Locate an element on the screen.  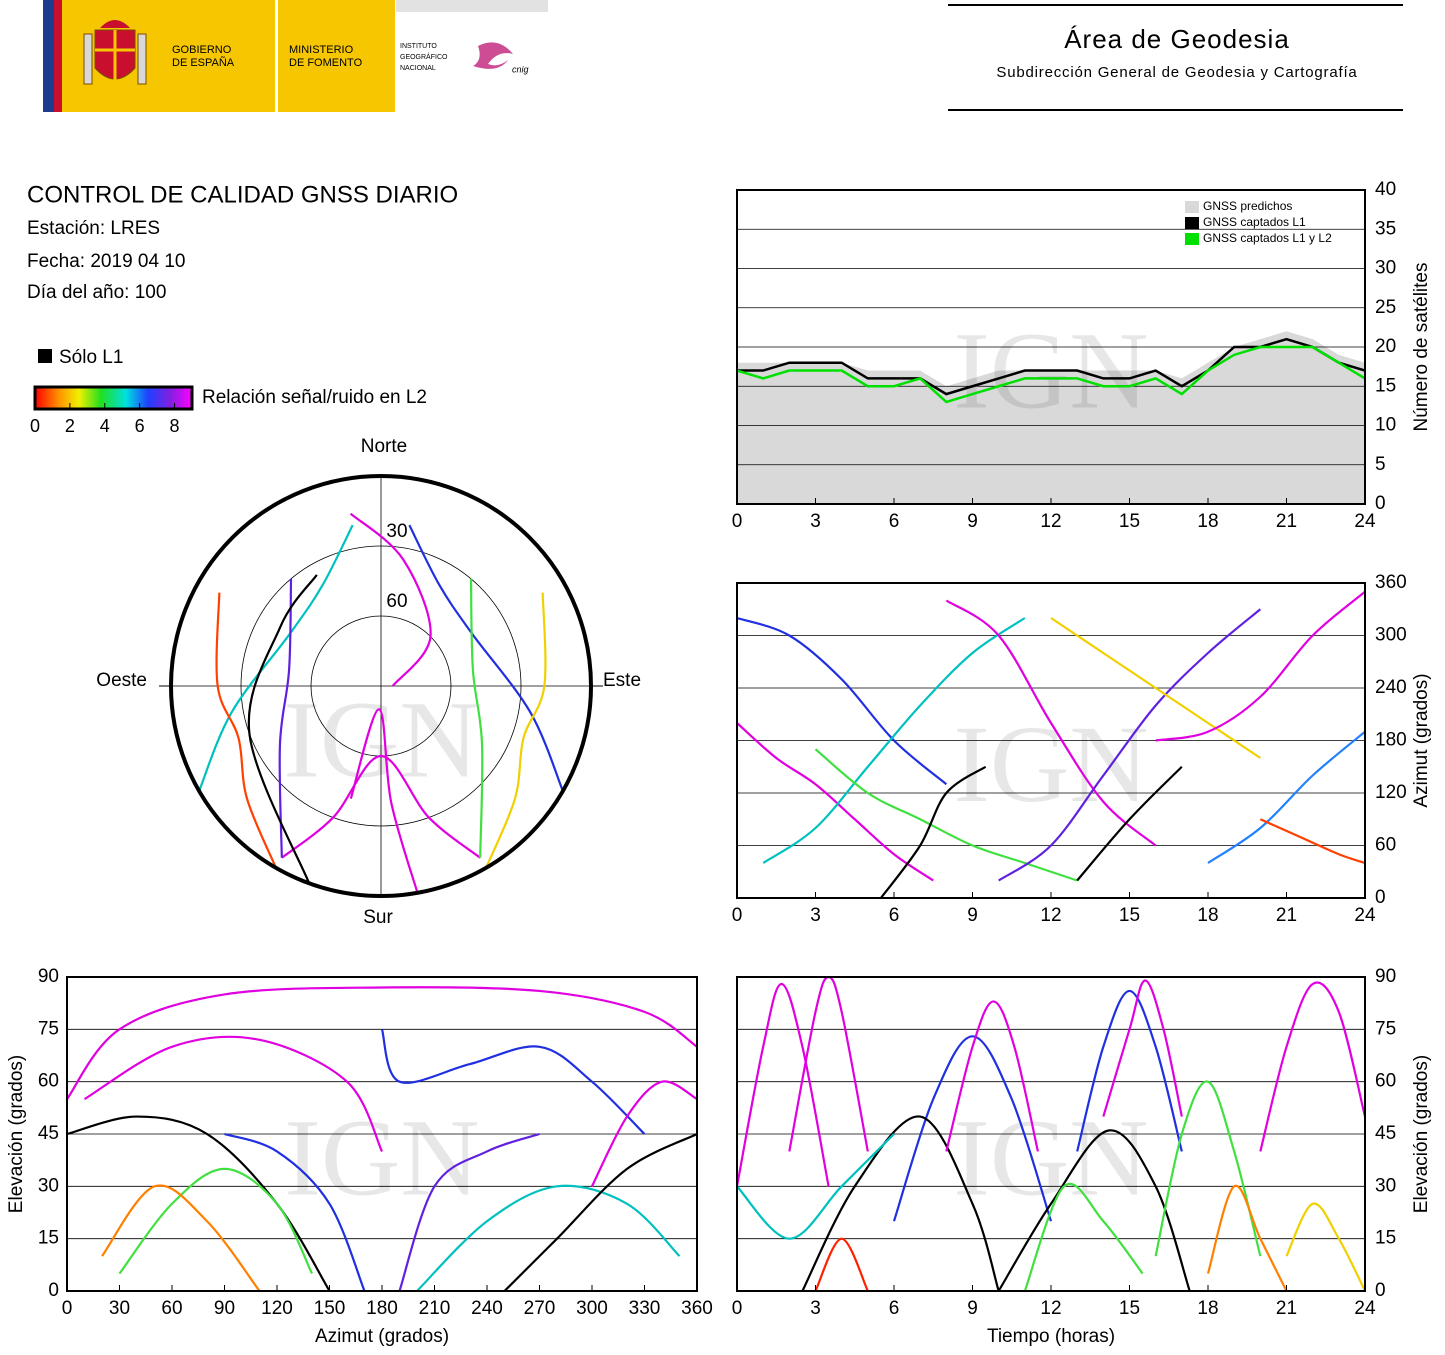
y-tick-label: 45 is located at coordinates (48, 1133).